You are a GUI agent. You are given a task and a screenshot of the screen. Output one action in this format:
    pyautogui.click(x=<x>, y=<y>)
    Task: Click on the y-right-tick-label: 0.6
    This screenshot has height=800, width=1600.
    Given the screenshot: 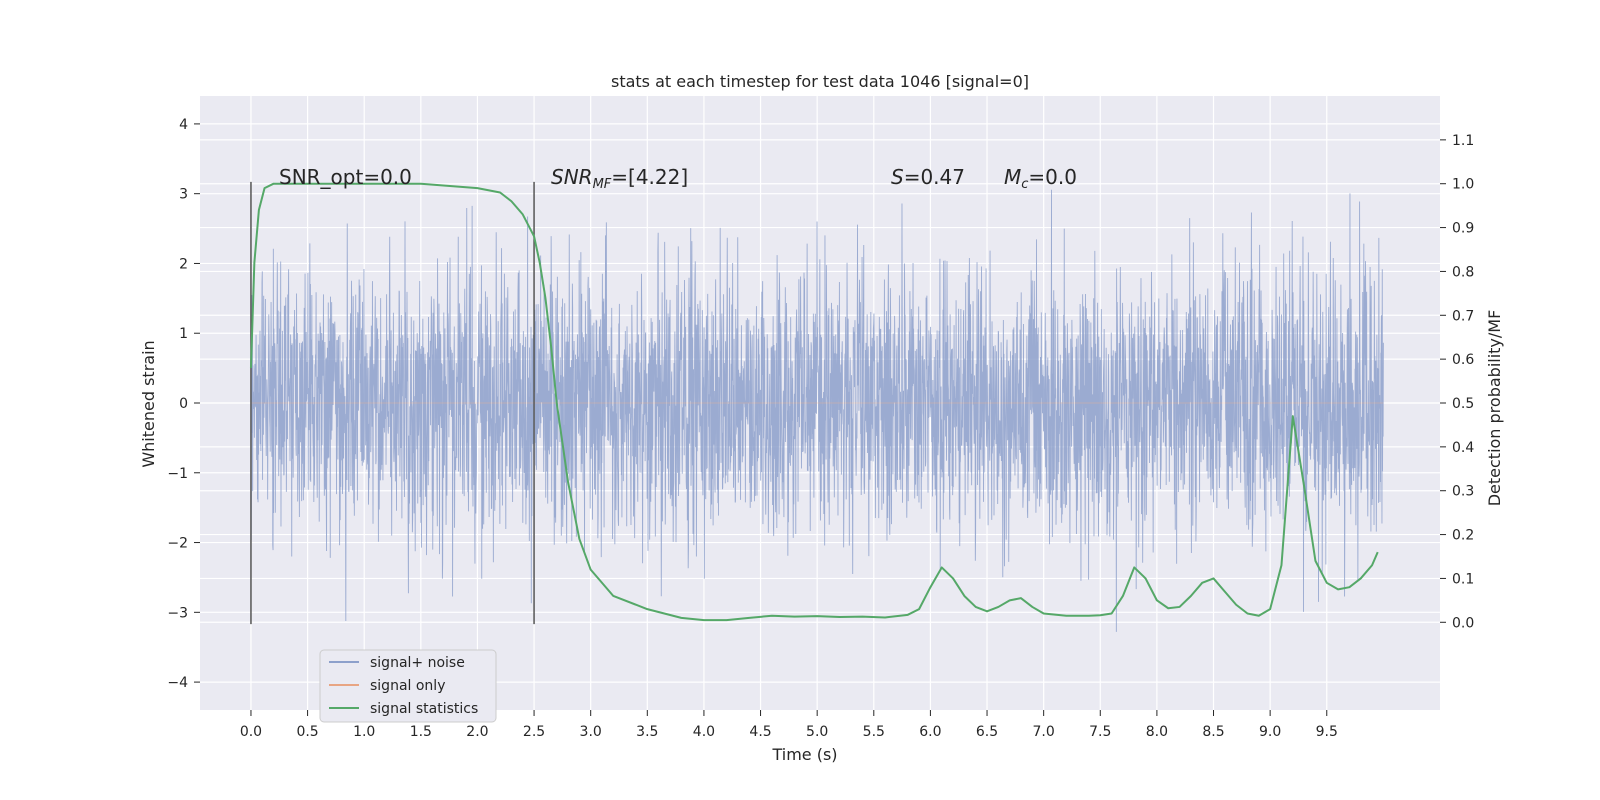 What is the action you would take?
    pyautogui.click(x=1463, y=360)
    